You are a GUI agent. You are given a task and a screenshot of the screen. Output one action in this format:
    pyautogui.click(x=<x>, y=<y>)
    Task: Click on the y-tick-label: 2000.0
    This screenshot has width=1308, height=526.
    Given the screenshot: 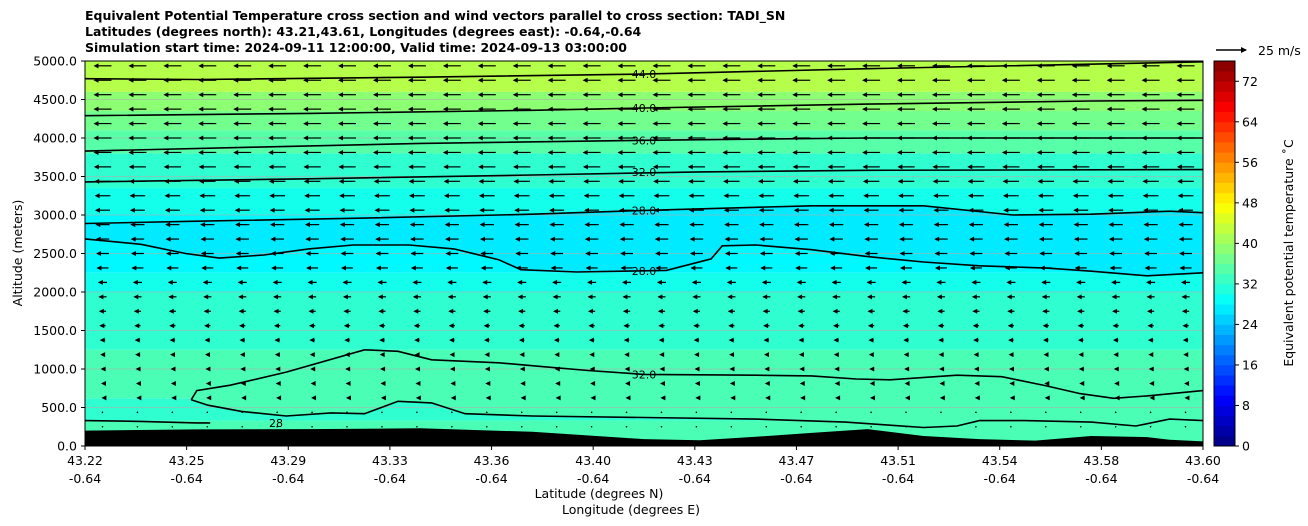 What is the action you would take?
    pyautogui.click(x=55, y=292)
    